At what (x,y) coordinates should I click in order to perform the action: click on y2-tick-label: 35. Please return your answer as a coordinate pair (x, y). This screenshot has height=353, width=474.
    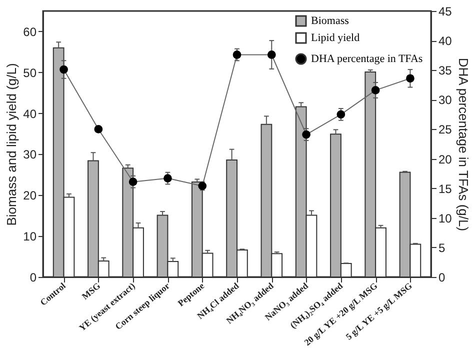
    Looking at the image, I should click on (445, 71).